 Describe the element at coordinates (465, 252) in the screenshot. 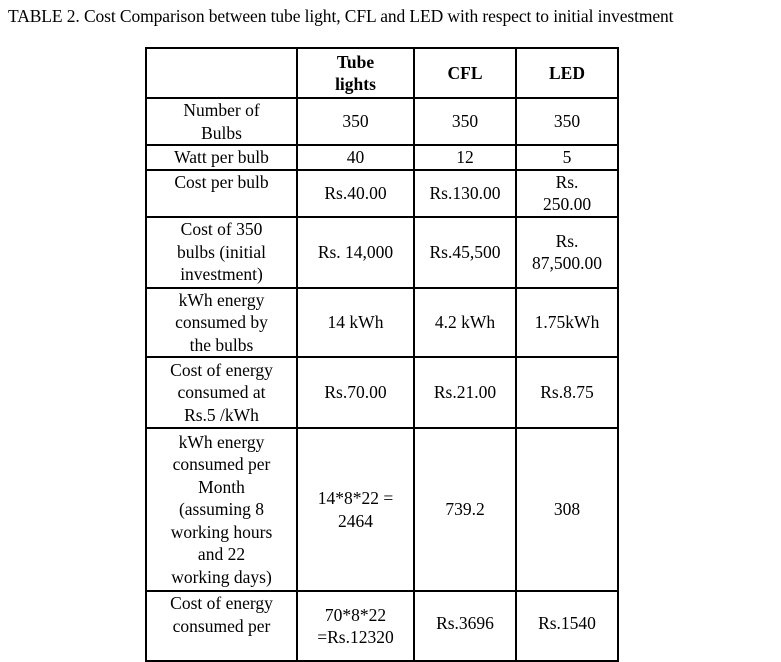

I see `cell-cfl: Rs.45,500` at that location.